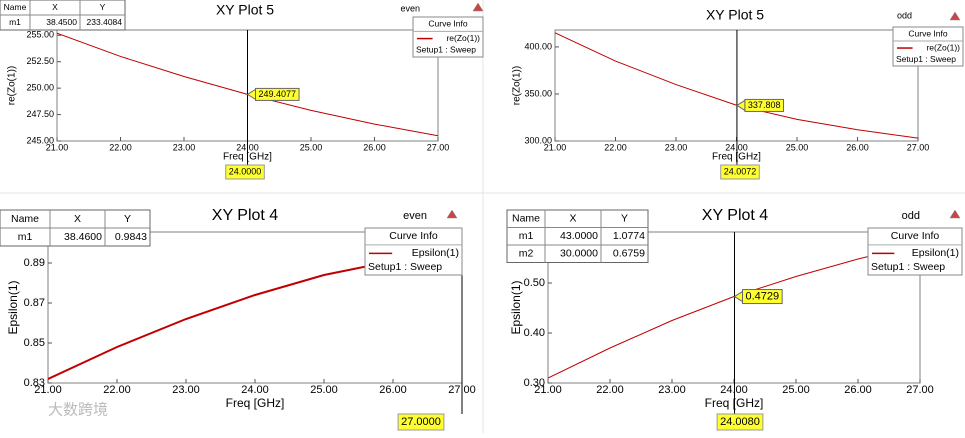 Image resolution: width=965 pixels, height=438 pixels. Describe the element at coordinates (534, 283) in the screenshot. I see `y-tick-label: 0.50` at that location.